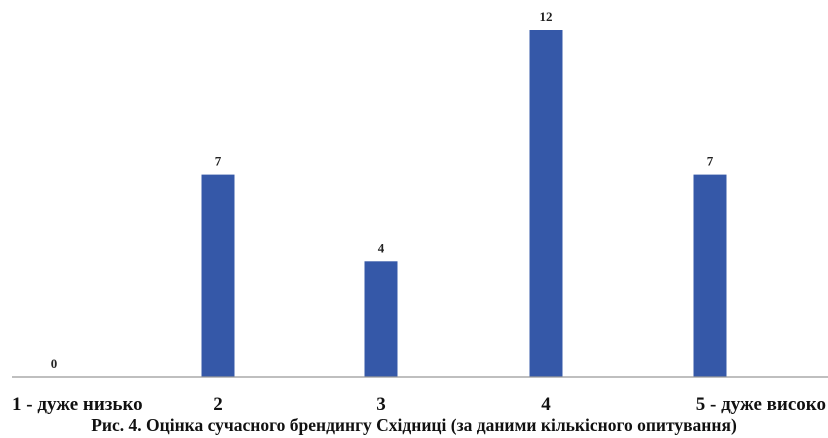 This screenshot has height=438, width=828. I want to click on data-label-4: 12, so click(546, 16).